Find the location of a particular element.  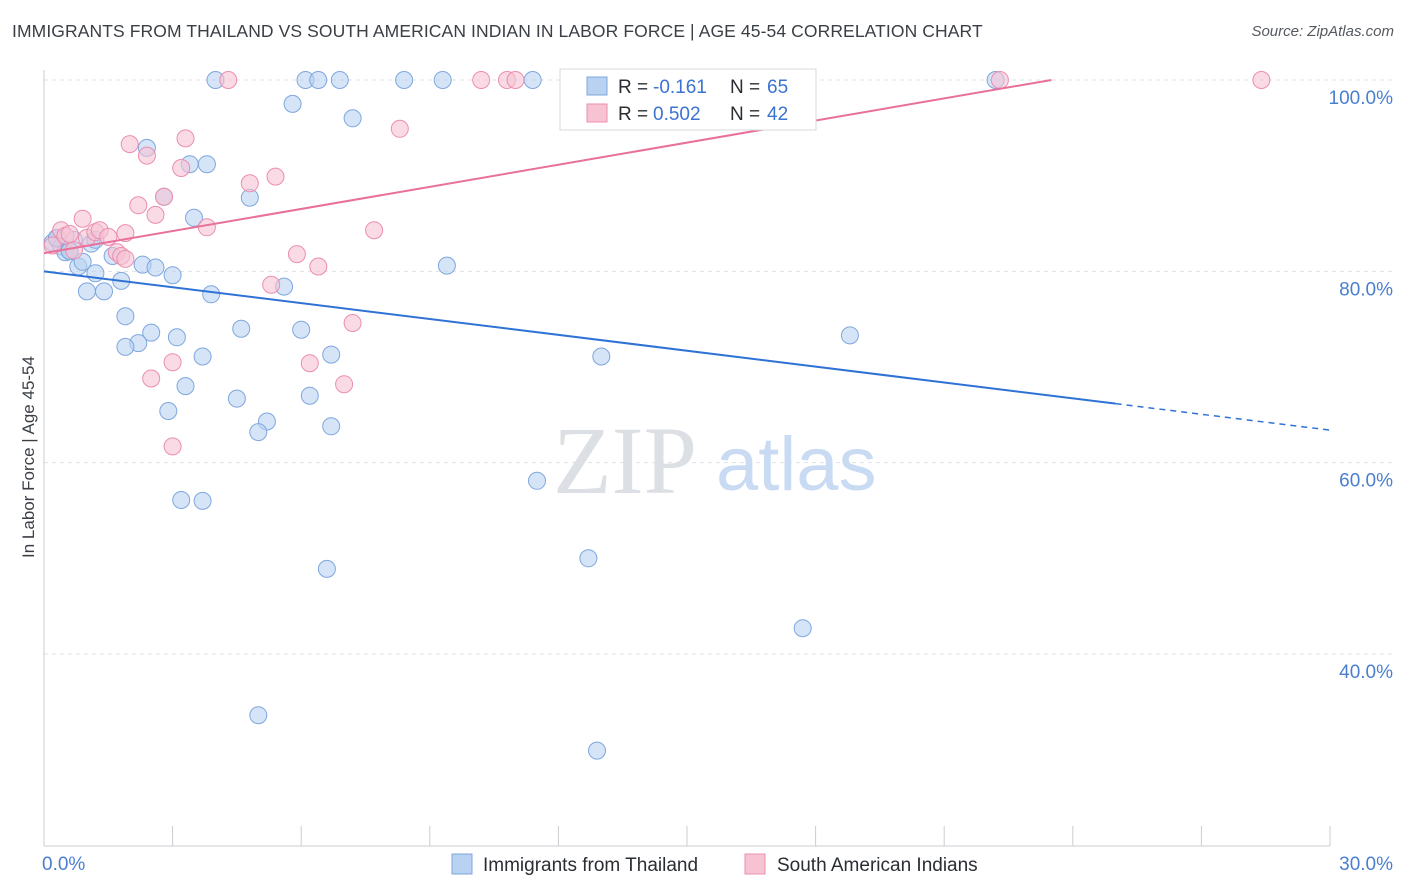

x-tick-label-1: 30.0% is located at coordinates (1366, 864).